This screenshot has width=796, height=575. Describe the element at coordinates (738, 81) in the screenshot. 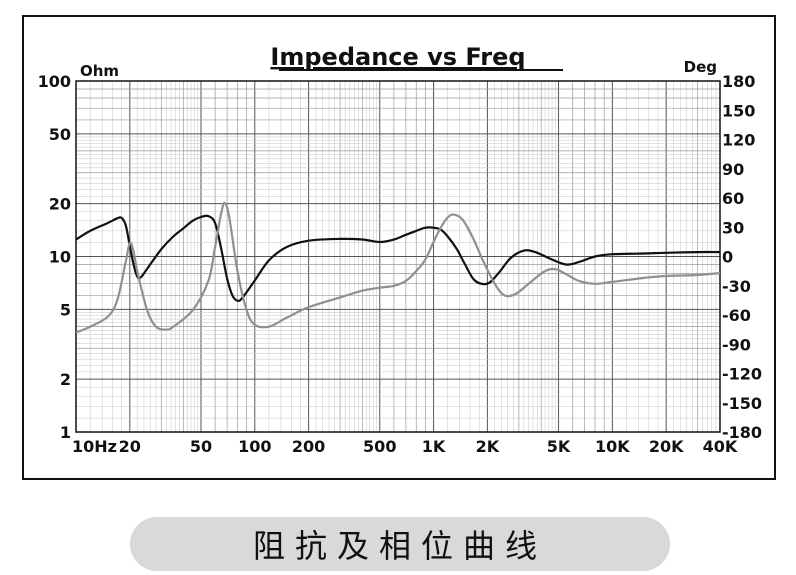

I see `y-right-tick-label: 180` at that location.